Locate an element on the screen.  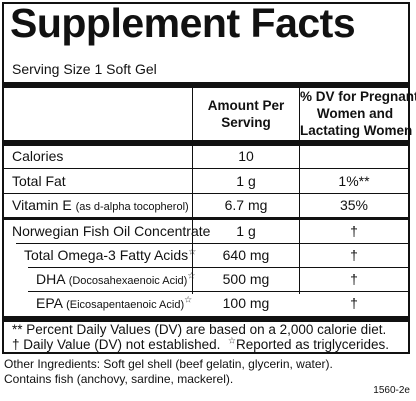
row-label-dha: DHA (Docosahexaenoic Acid)☆ is located at coordinates (116, 278).